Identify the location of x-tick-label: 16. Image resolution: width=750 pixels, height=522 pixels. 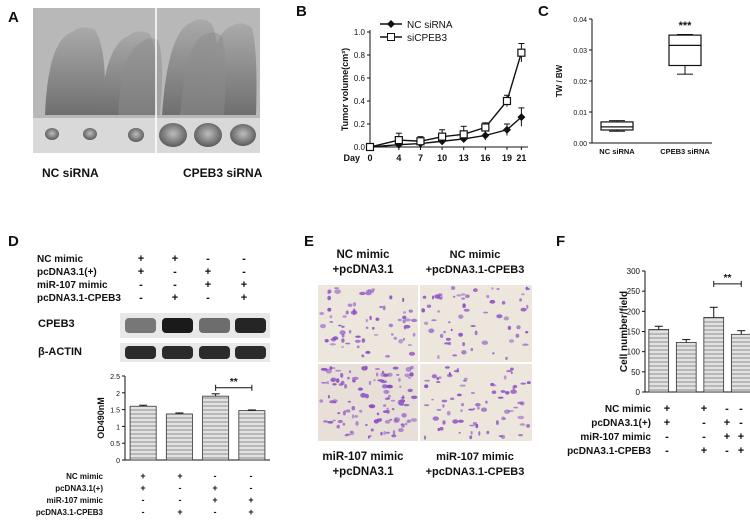
(485, 158).